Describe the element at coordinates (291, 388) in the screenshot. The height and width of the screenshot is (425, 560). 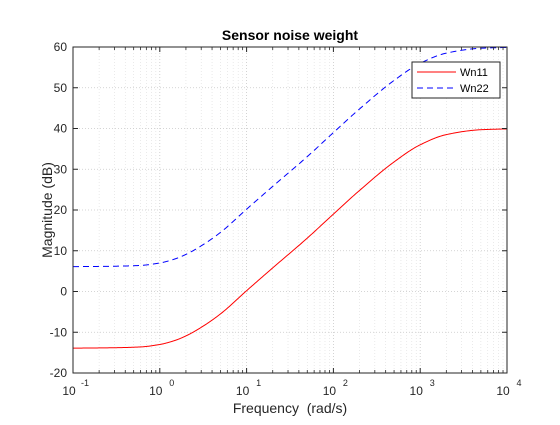
I see `x-tick-labels: 10 -1 10 0 10 1 10 2 10 3 10 4` at that location.